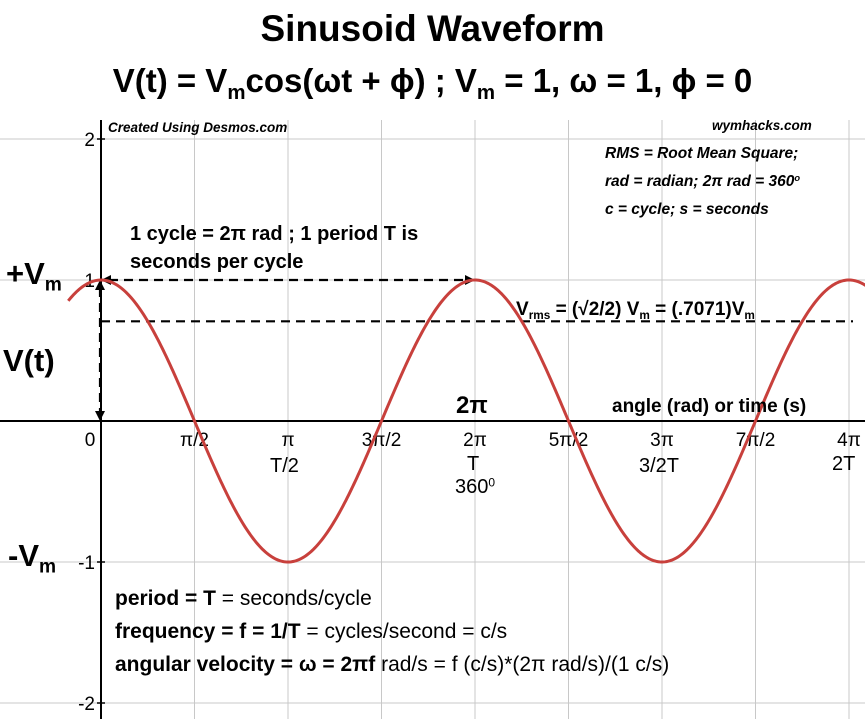 The height and width of the screenshot is (719, 865). I want to click on y-tick-label: -2, so click(86, 704).